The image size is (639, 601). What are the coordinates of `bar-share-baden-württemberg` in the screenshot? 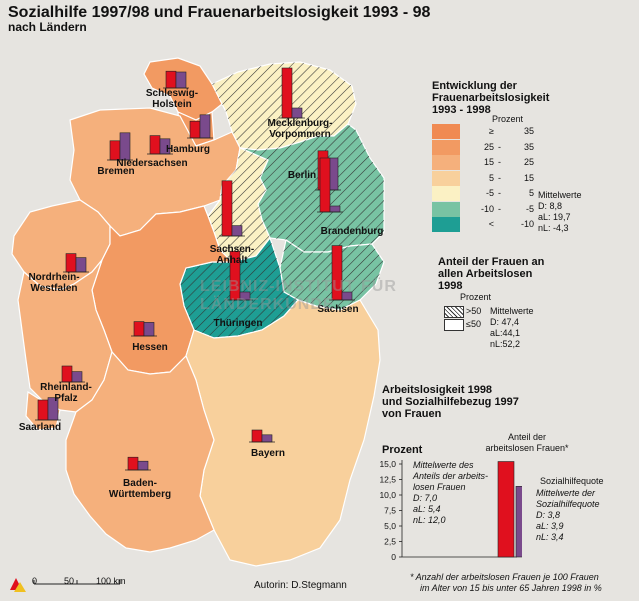 It's located at (133, 463).